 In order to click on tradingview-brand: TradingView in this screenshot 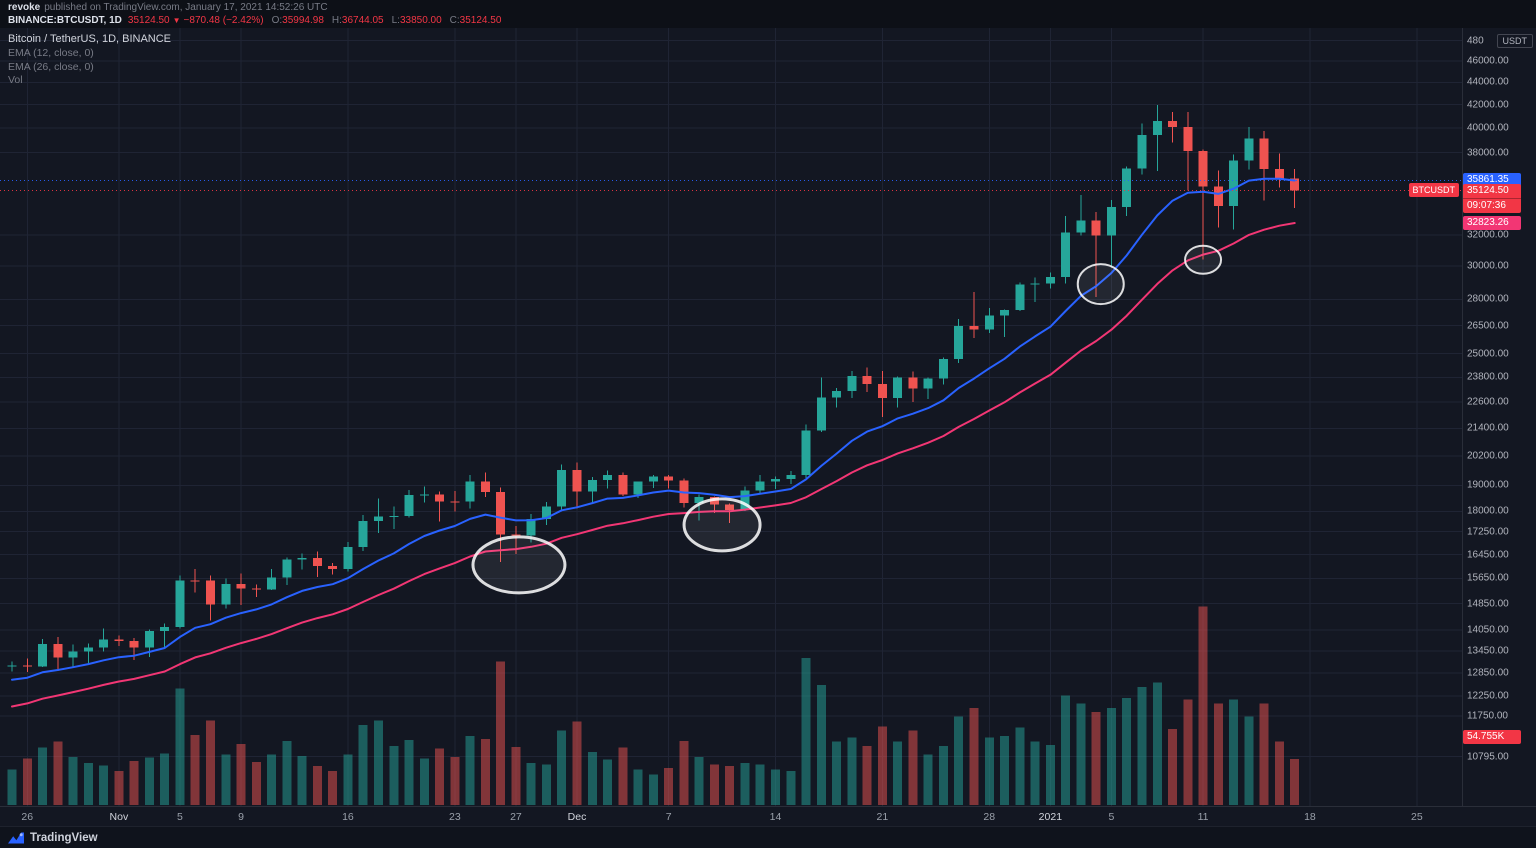, I will do `click(64, 837)`.